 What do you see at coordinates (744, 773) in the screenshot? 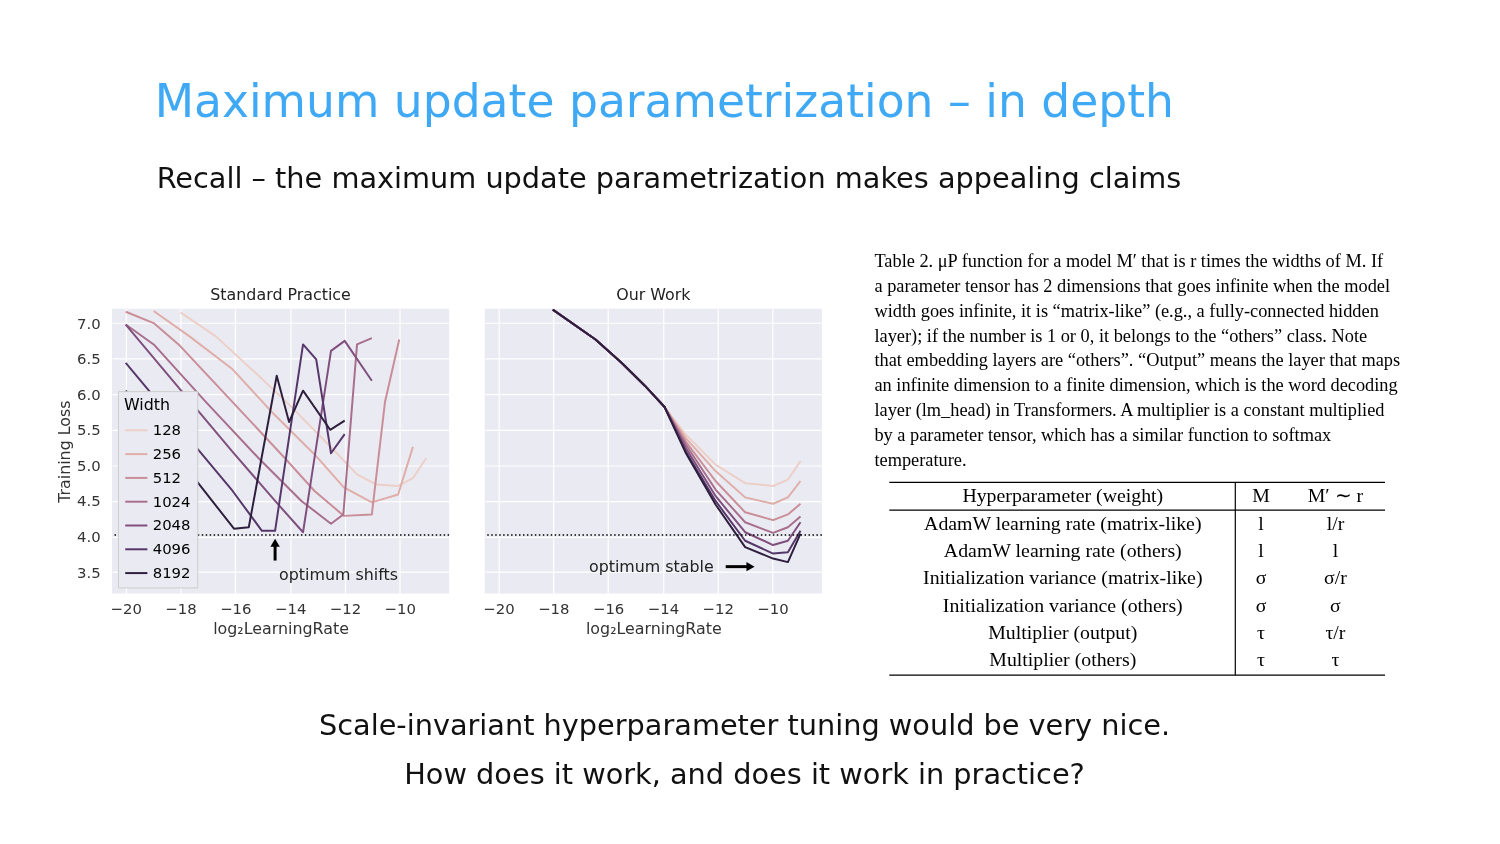
I see `text: How does it work, and does it work in practice?` at bounding box center [744, 773].